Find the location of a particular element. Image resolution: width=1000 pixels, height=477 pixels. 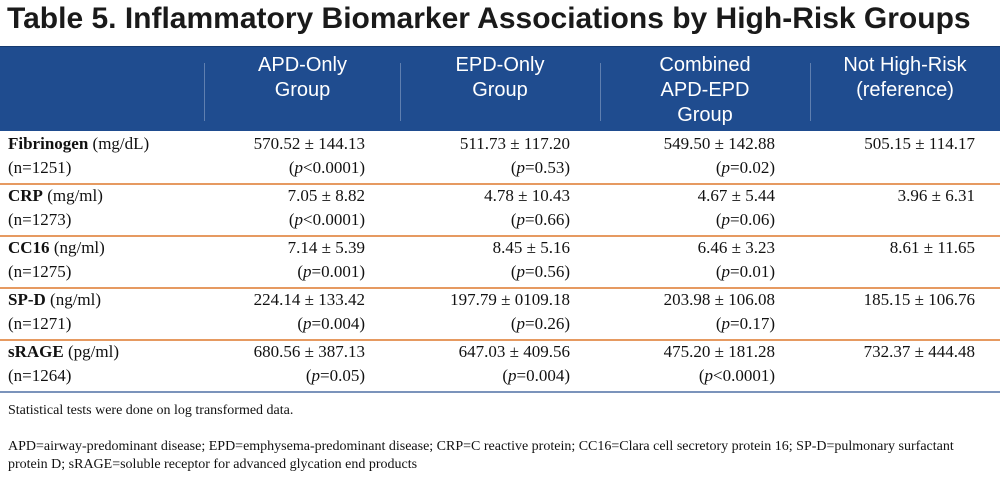

biomarker-label: CRP (mg/ml) is located at coordinates (55, 196).